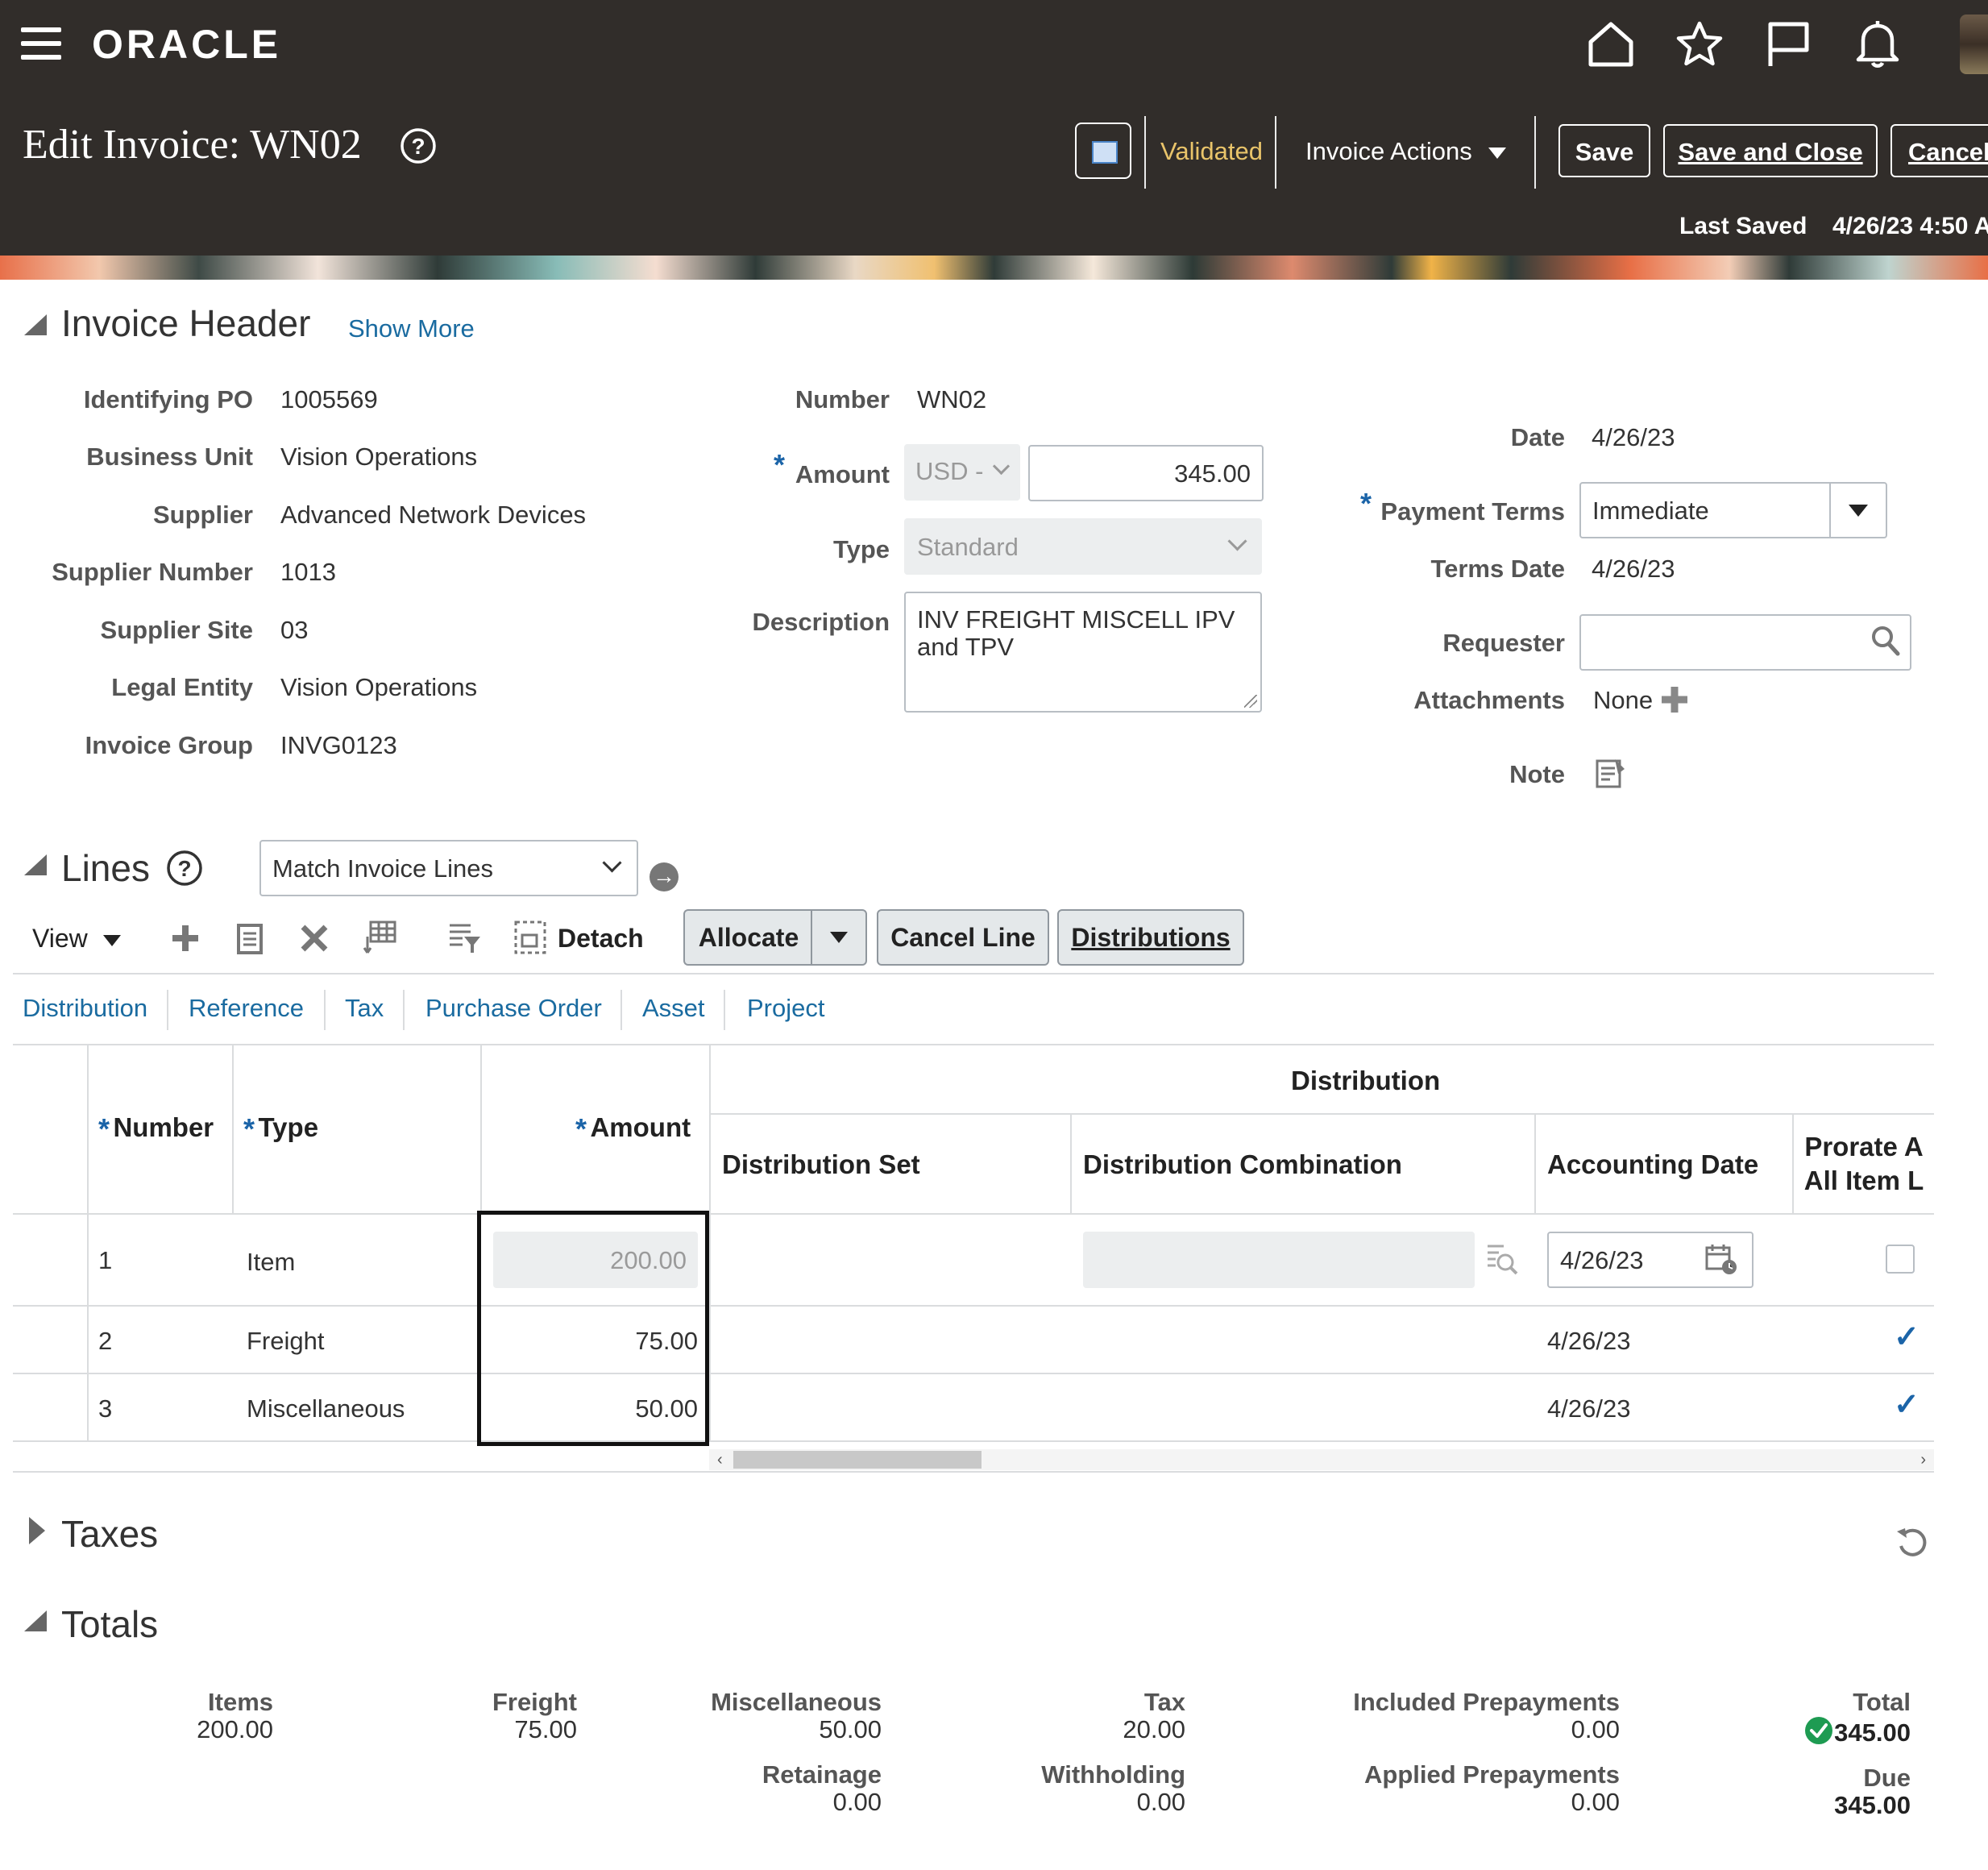 This screenshot has height=1870, width=1988. Describe the element at coordinates (1907, 1405) in the screenshot. I see `checkmark-icon: ✓` at that location.